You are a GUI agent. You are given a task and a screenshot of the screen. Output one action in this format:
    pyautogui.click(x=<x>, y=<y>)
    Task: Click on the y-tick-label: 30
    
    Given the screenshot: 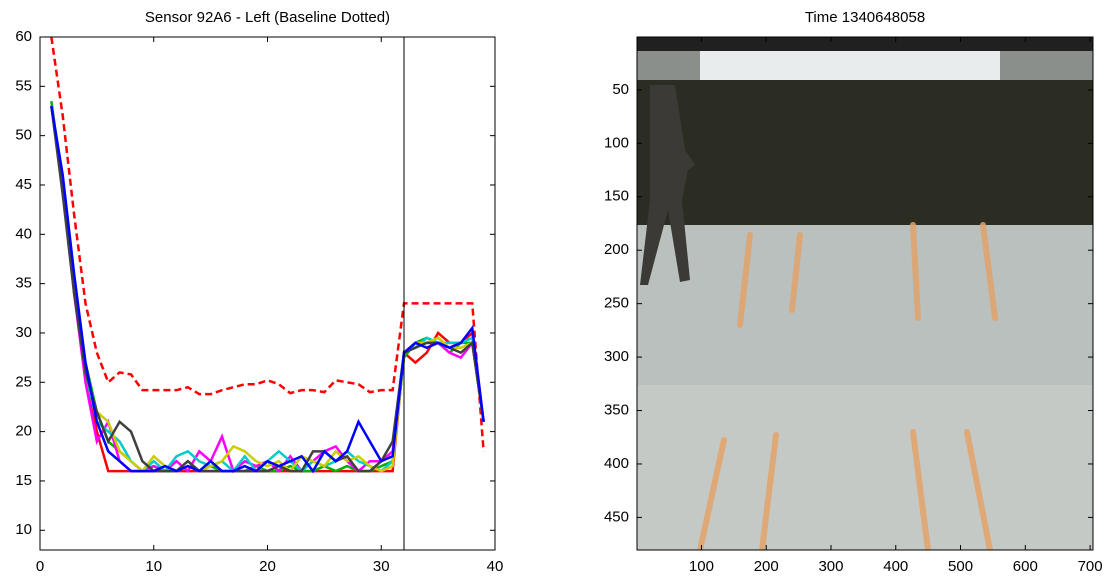 What is the action you would take?
    pyautogui.click(x=23, y=332)
    